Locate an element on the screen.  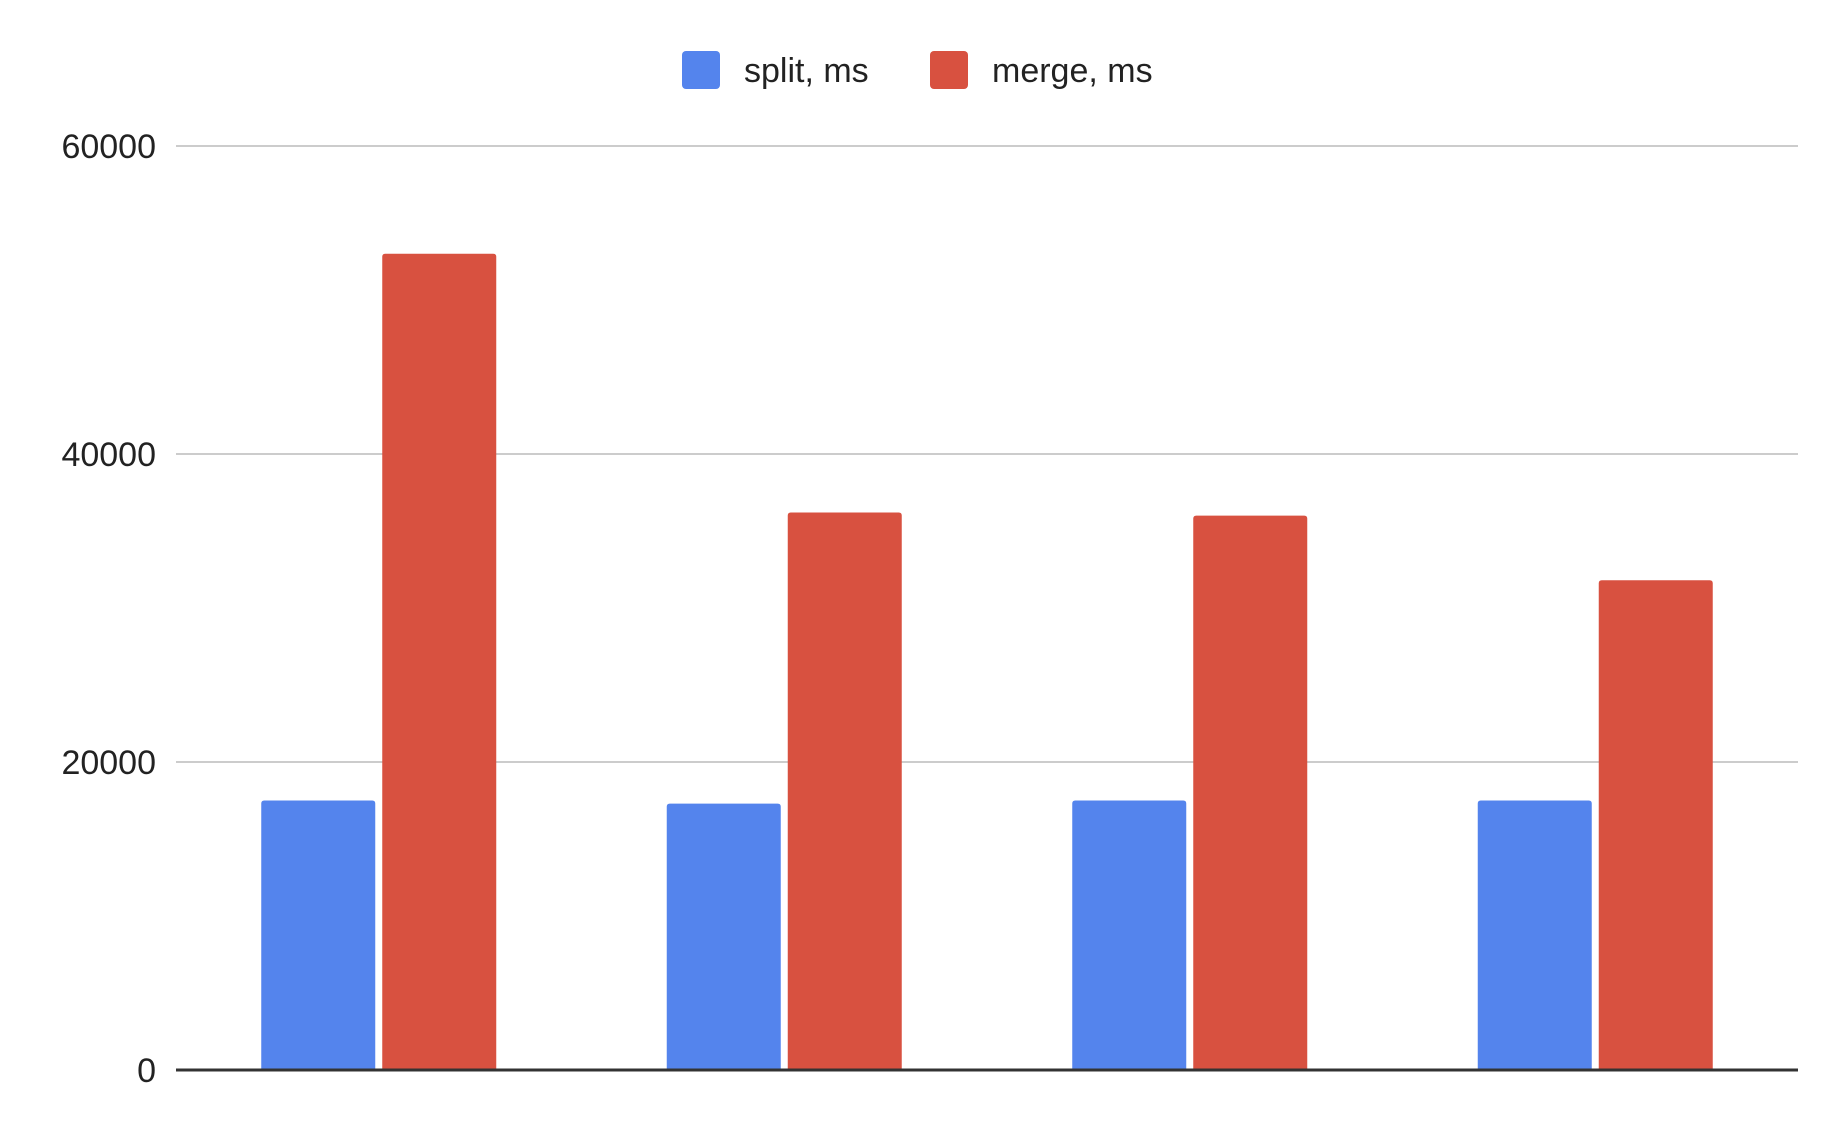
y-tick-label: 40000 is located at coordinates (108, 455).